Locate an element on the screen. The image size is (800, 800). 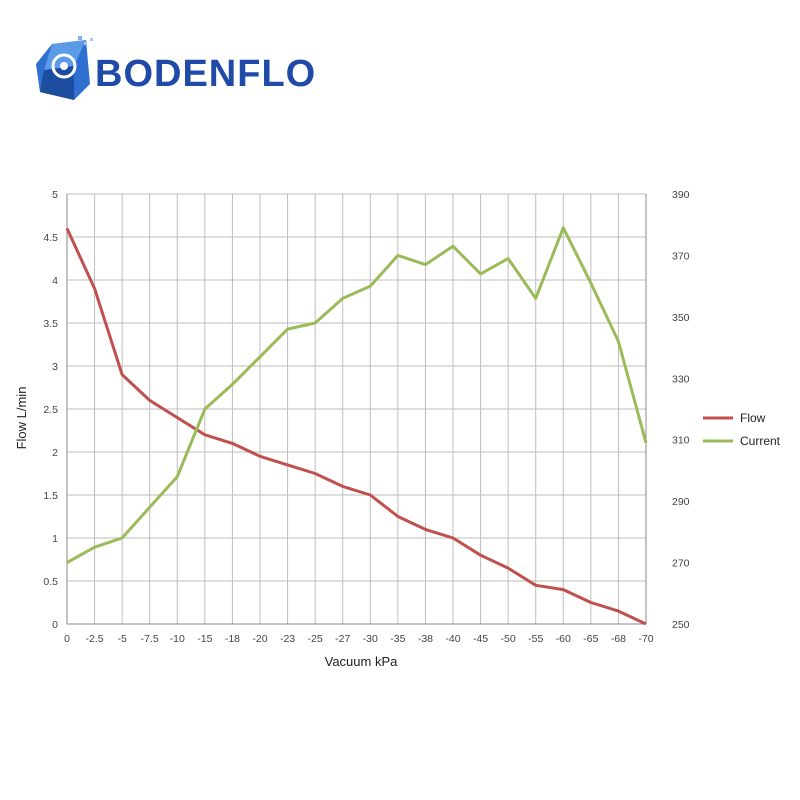
y2-tick-label: 390 is located at coordinates (681, 195).